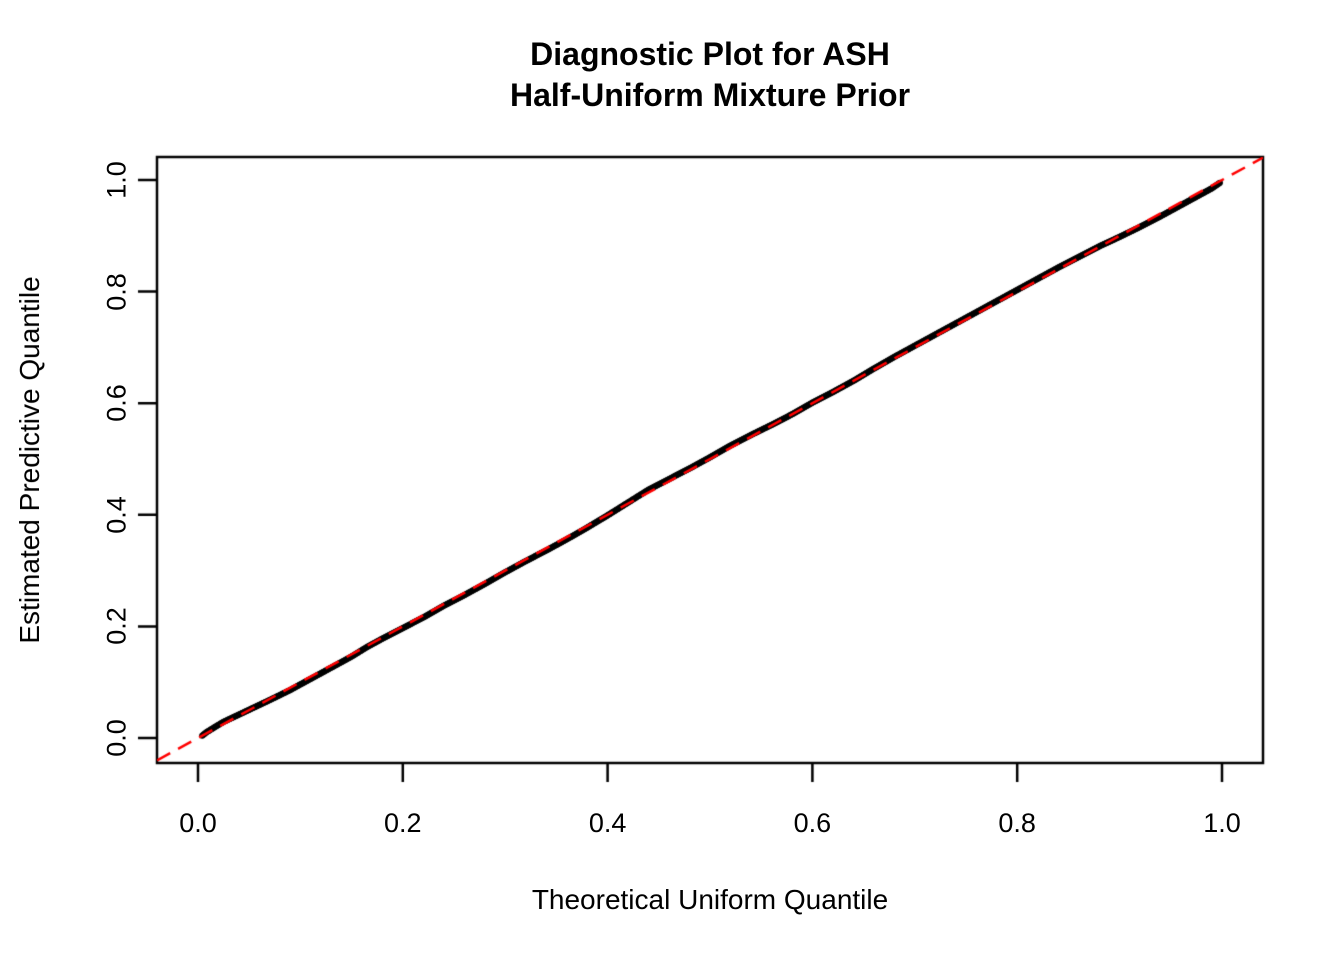  Describe the element at coordinates (198, 823) in the screenshot. I see `x-tick-label-0.0: 0.0` at that location.